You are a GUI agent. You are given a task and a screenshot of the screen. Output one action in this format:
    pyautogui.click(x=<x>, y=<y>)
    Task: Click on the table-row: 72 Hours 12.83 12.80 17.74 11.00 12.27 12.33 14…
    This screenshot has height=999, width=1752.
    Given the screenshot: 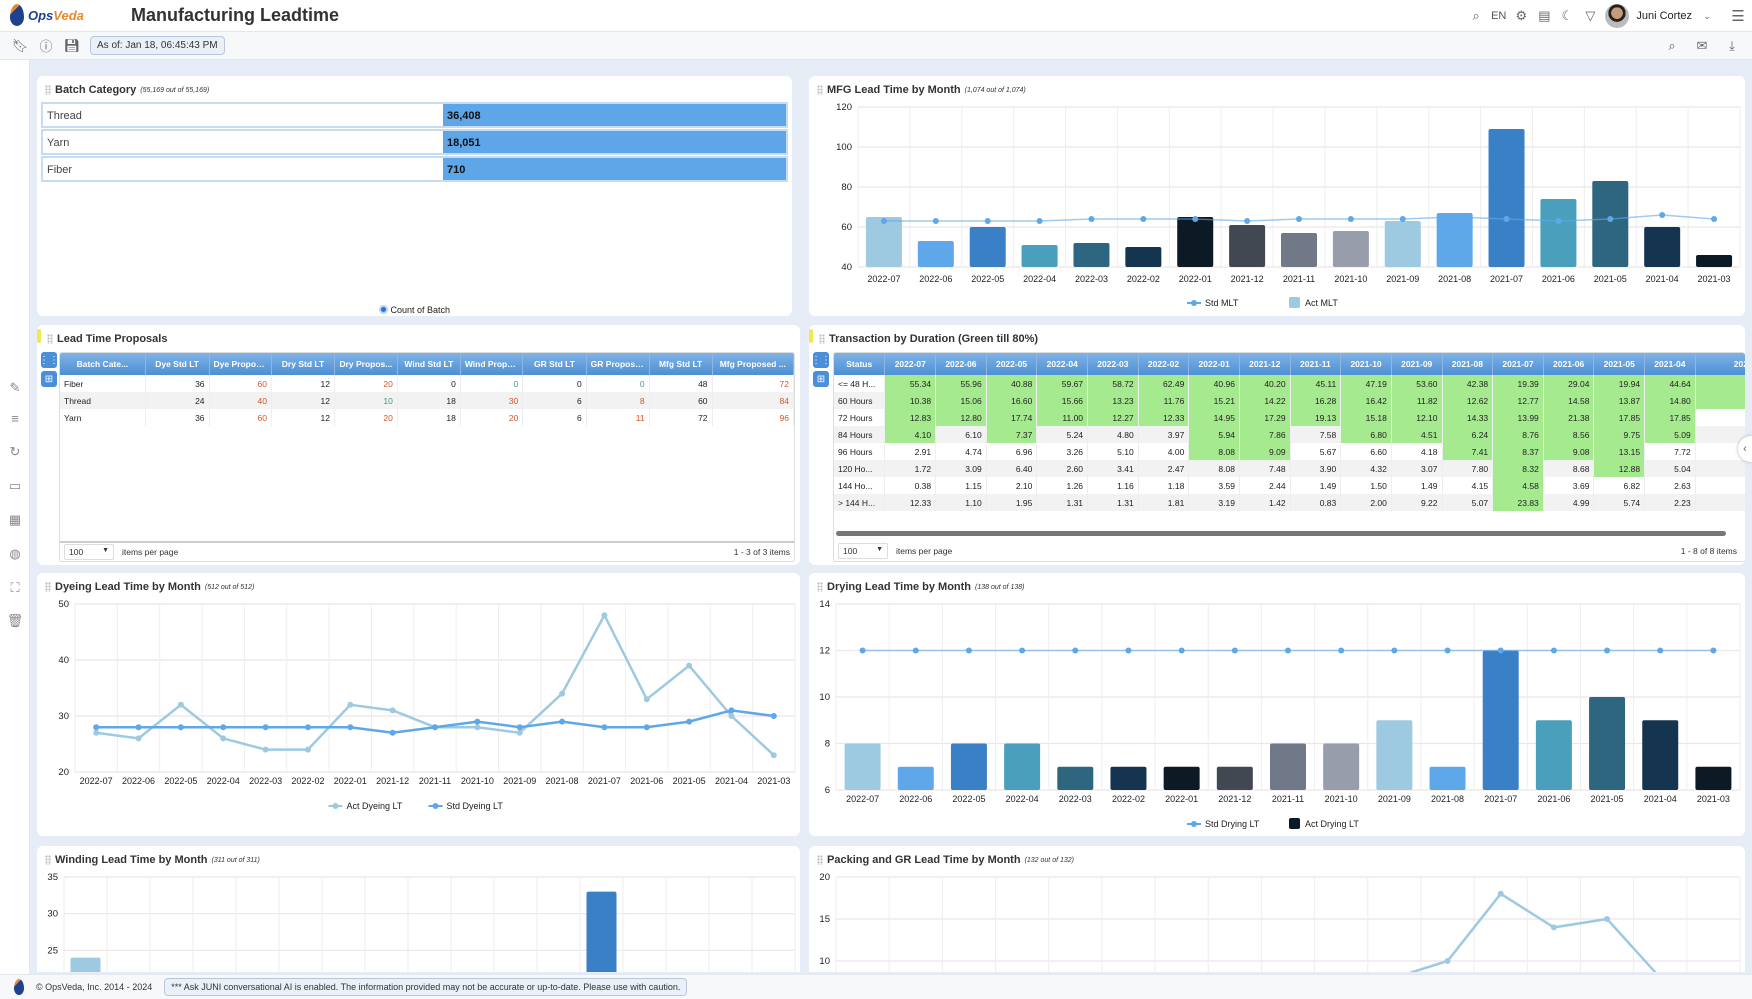 What is the action you would take?
    pyautogui.click(x=1289, y=417)
    